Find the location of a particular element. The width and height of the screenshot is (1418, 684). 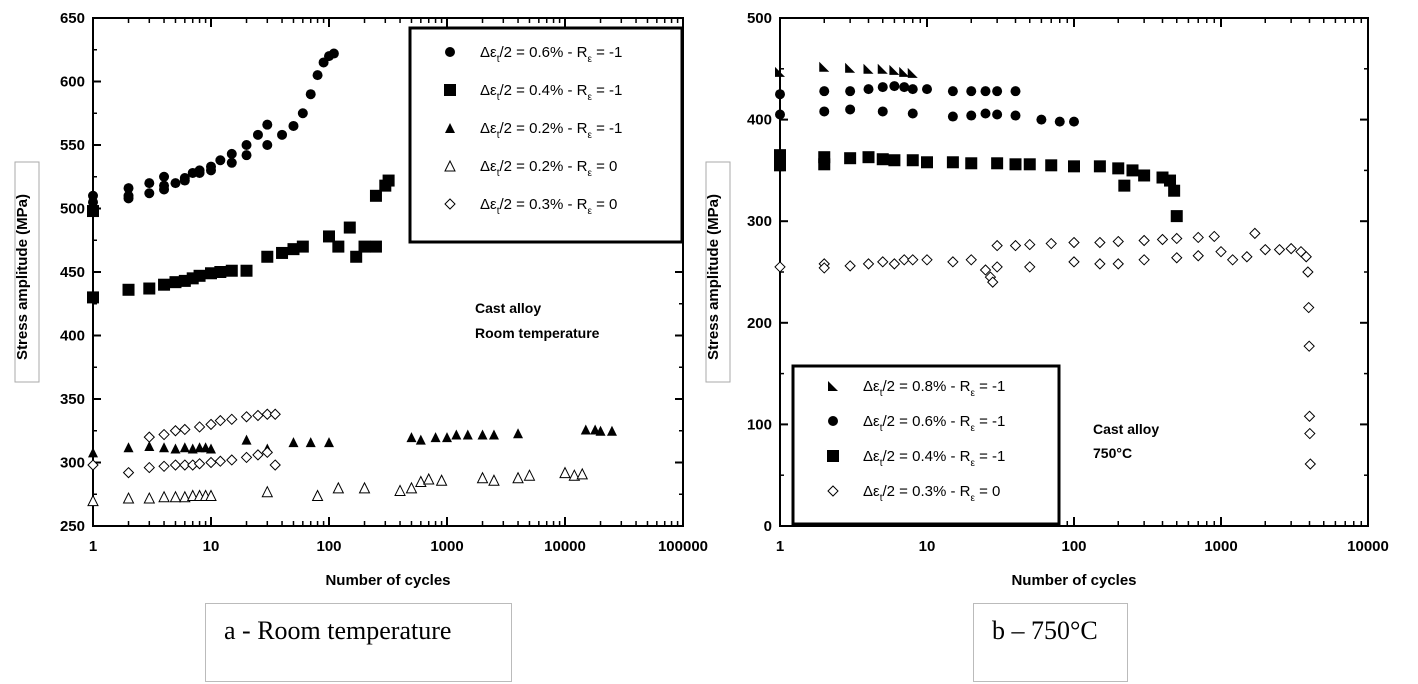

caption-b: b – 750°C is located at coordinates (1050, 642).